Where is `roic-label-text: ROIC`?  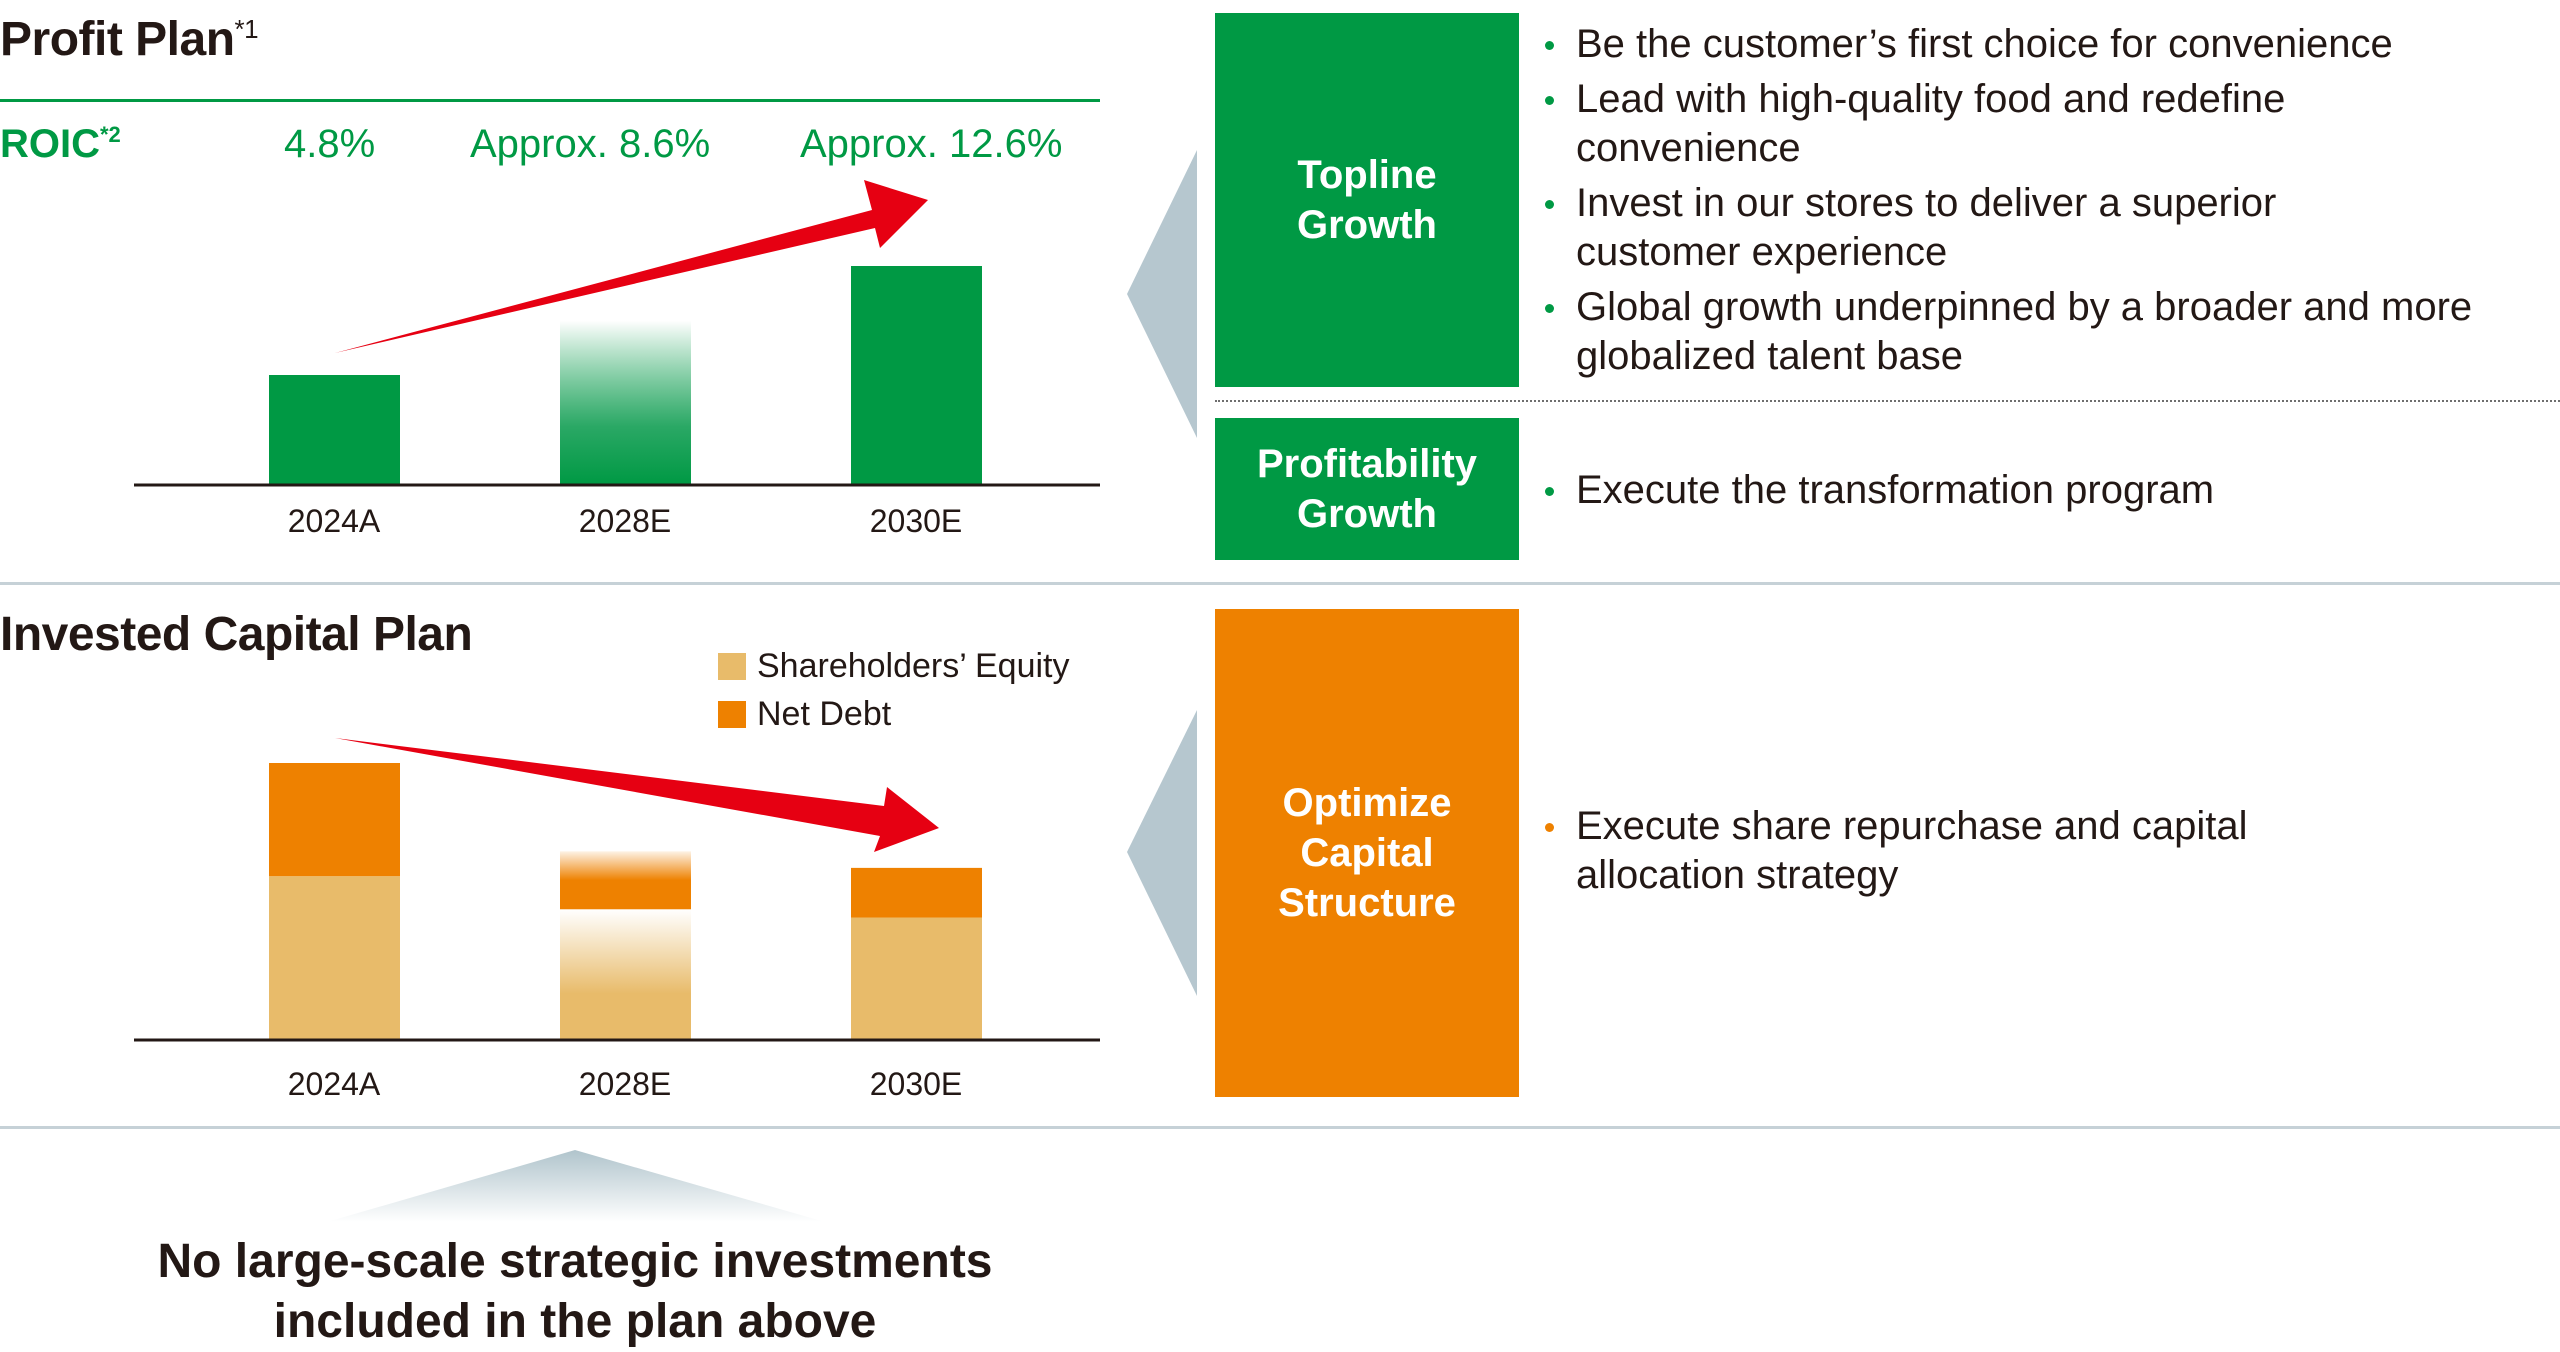
roic-label-text: ROIC is located at coordinates (50, 144).